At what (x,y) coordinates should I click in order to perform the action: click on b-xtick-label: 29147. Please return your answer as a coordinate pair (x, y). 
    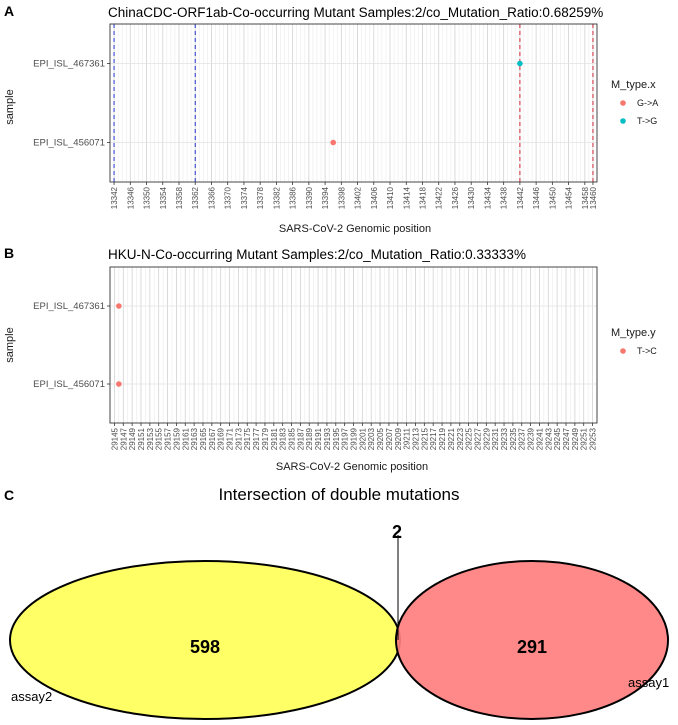
    Looking at the image, I should click on (123, 438).